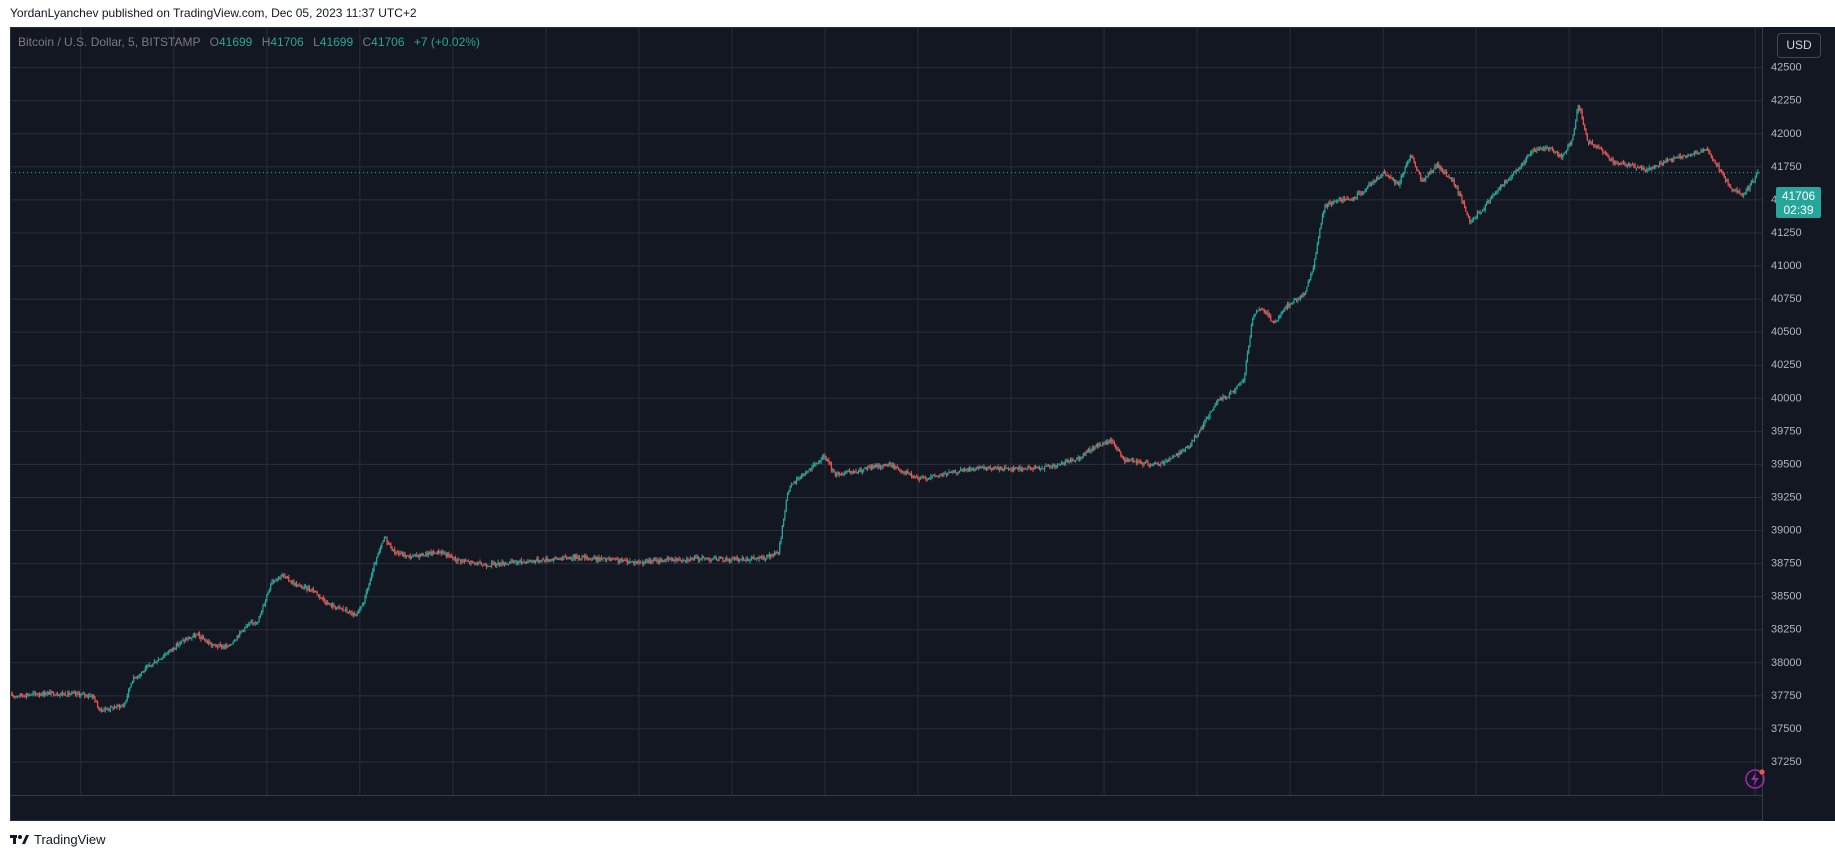 This screenshot has height=857, width=1835. What do you see at coordinates (1755, 779) in the screenshot?
I see `lightning-icon` at bounding box center [1755, 779].